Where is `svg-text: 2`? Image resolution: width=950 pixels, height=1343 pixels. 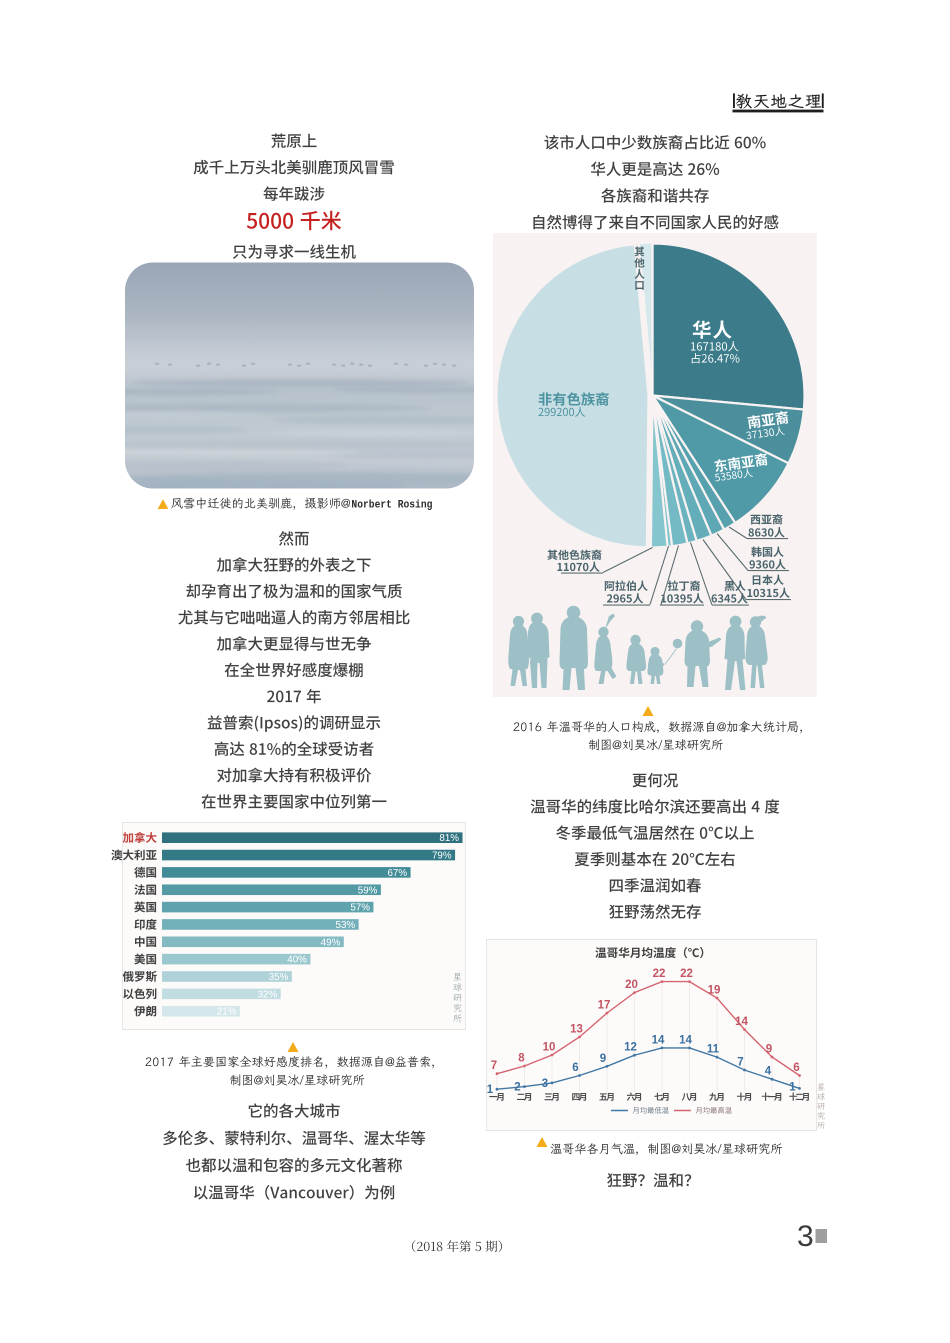
svg-text: 2 is located at coordinates (517, 1088).